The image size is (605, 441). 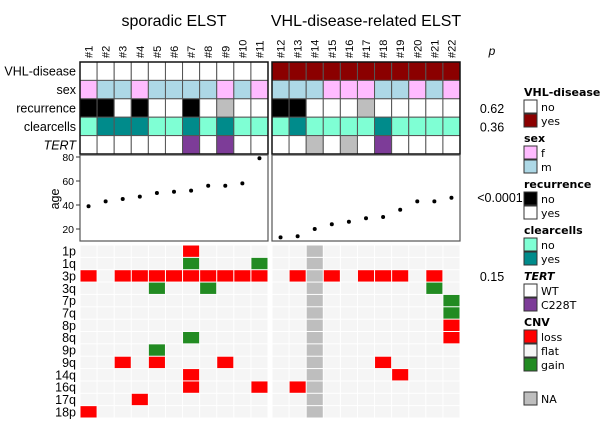 I want to click on y-tick-label: 80, so click(x=68, y=158).